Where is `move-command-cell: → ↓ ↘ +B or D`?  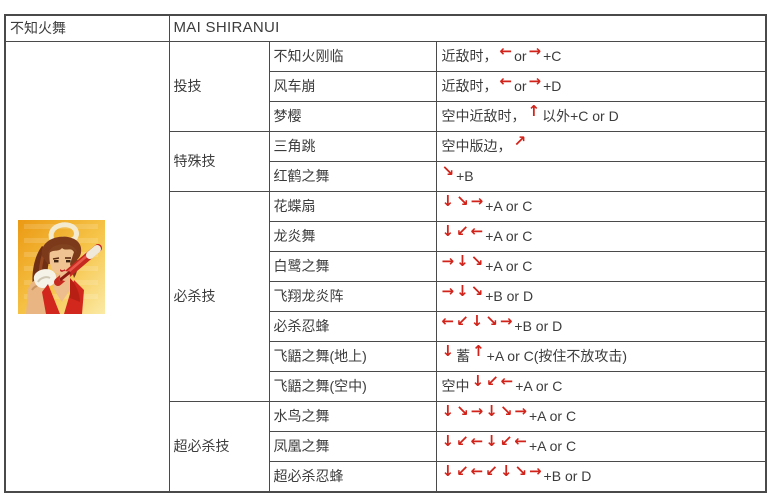
move-command-cell: → ↓ ↘ +B or D is located at coordinates (601, 296).